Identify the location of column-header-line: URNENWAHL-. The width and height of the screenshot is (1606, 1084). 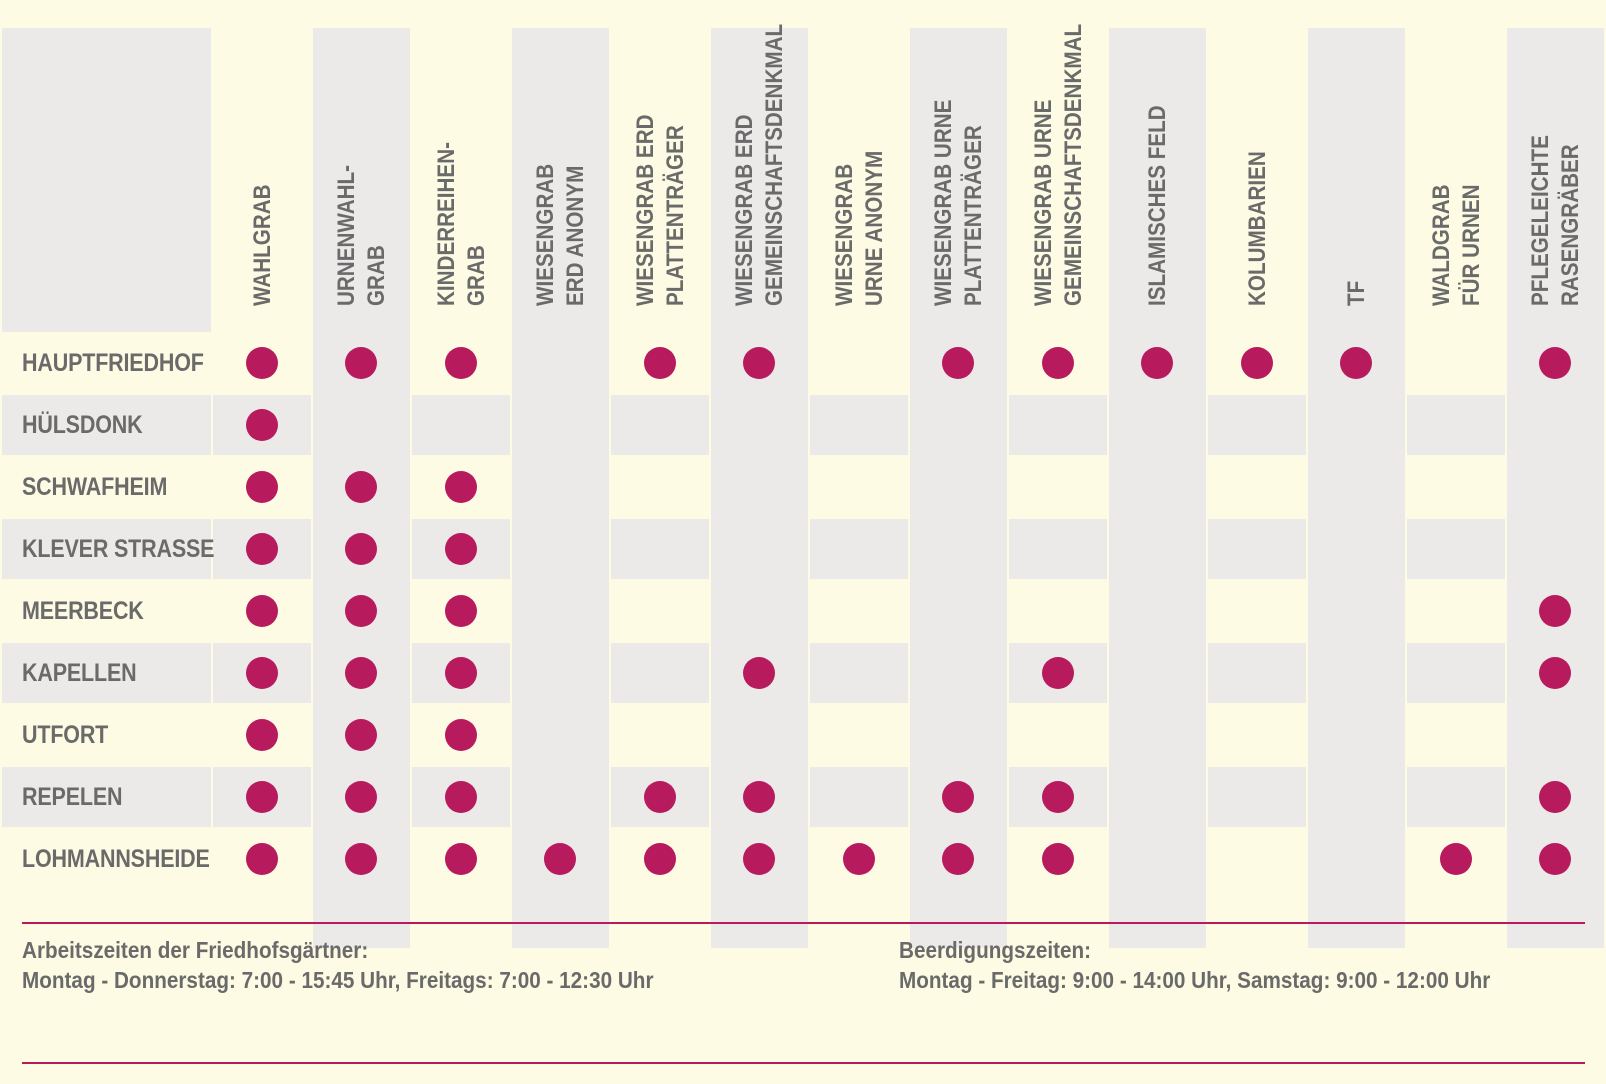
(347, 235).